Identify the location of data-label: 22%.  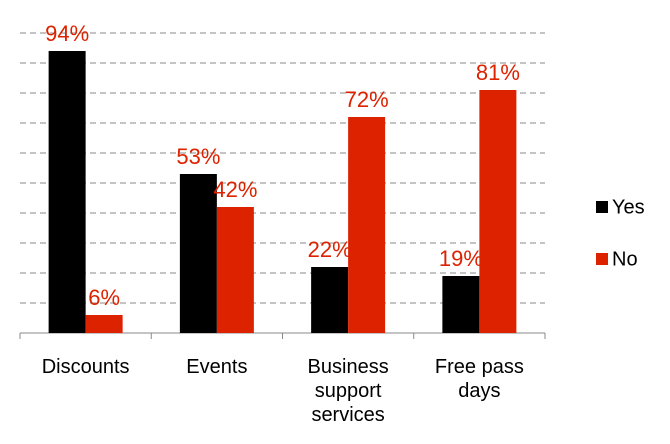
(330, 249).